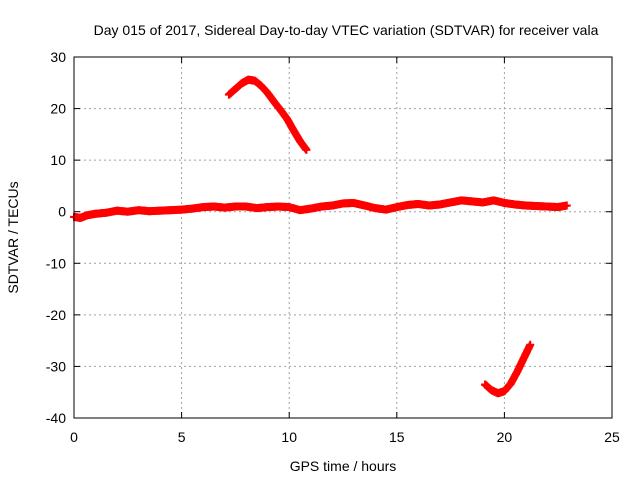 This screenshot has width=640, height=480. Describe the element at coordinates (13, 237) in the screenshot. I see `y-axis-label: SDTVAR / TECUs` at that location.